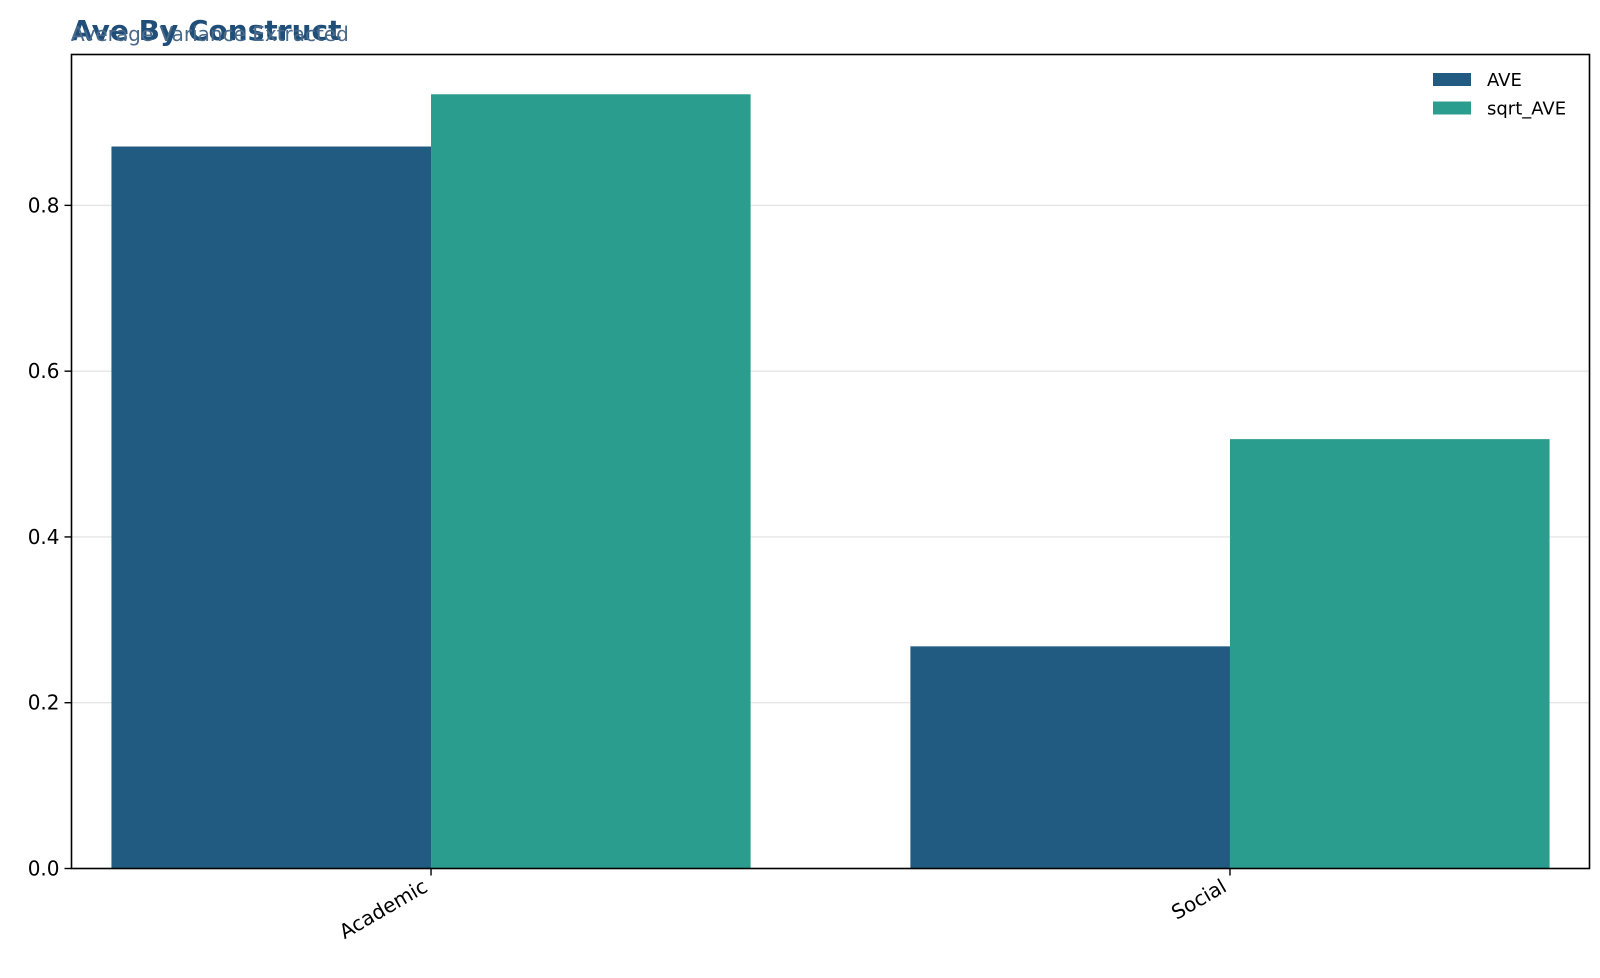  What do you see at coordinates (44, 869) in the screenshot?
I see `y-tick-label: 0.0` at bounding box center [44, 869].